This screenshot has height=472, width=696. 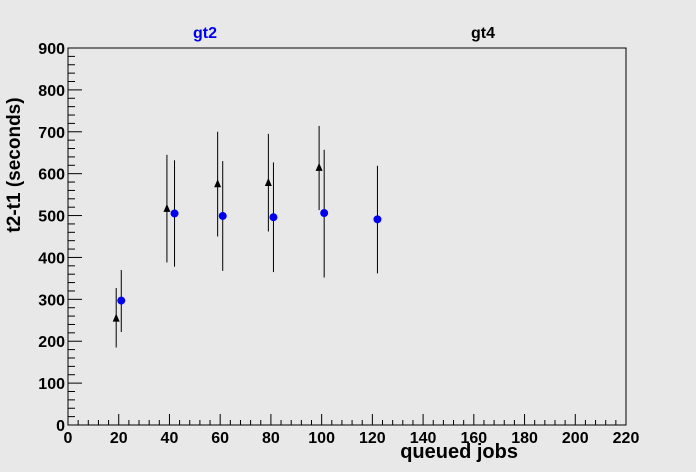 What do you see at coordinates (170, 438) in the screenshot?
I see `x-tick-label: 40` at bounding box center [170, 438].